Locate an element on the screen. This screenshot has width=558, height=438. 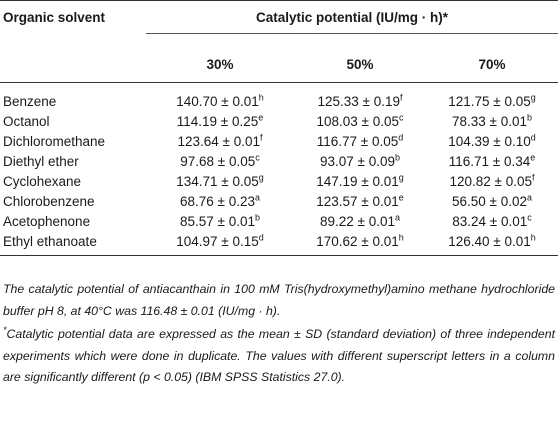
cell-value: 140.70 ± 0.01 is located at coordinates (217, 101).